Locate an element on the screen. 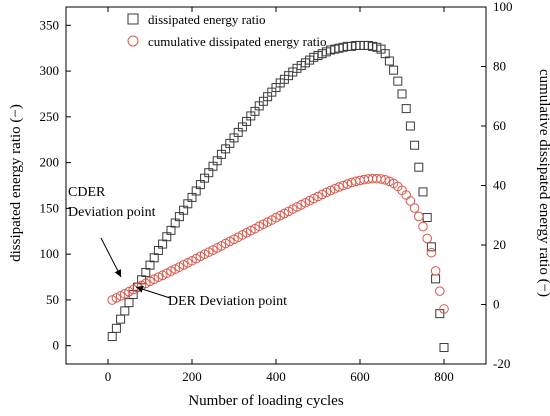 The width and height of the screenshot is (550, 416). legend-label-cder: cumulative dissipated energy ratio is located at coordinates (237, 41).